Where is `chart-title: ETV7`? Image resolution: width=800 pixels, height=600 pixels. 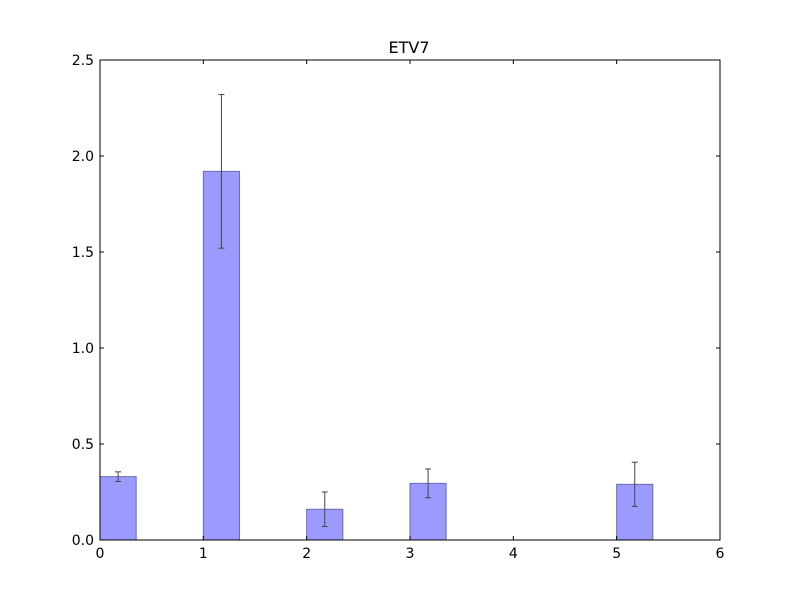
chart-title: ETV7 is located at coordinates (408, 47).